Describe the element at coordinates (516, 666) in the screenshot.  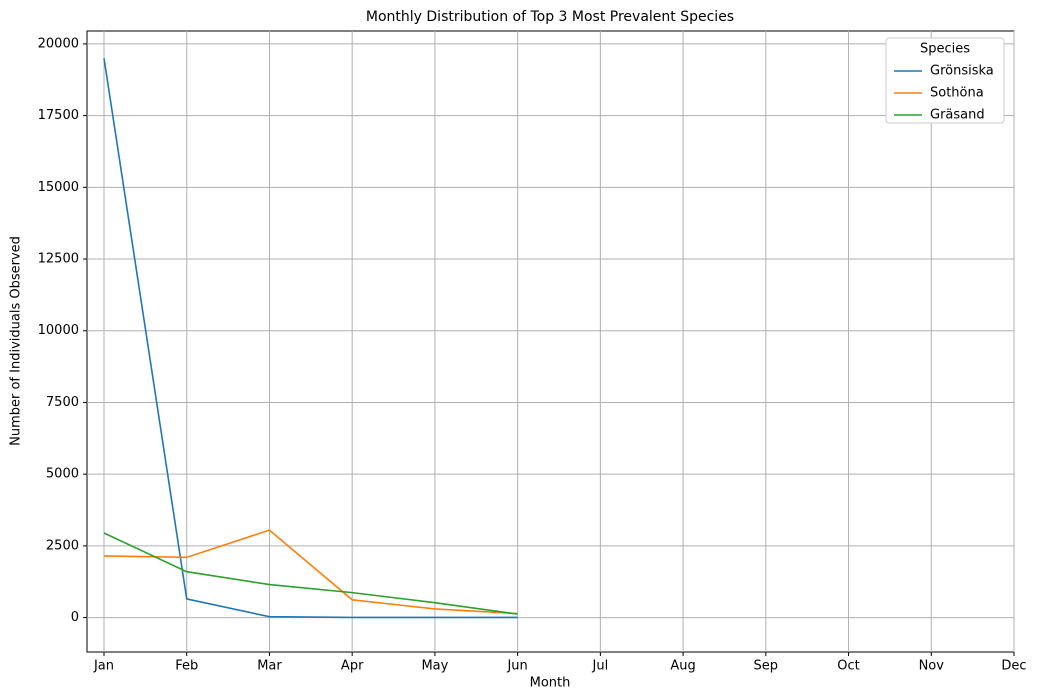
I see `x-tick-label: Jun` at that location.